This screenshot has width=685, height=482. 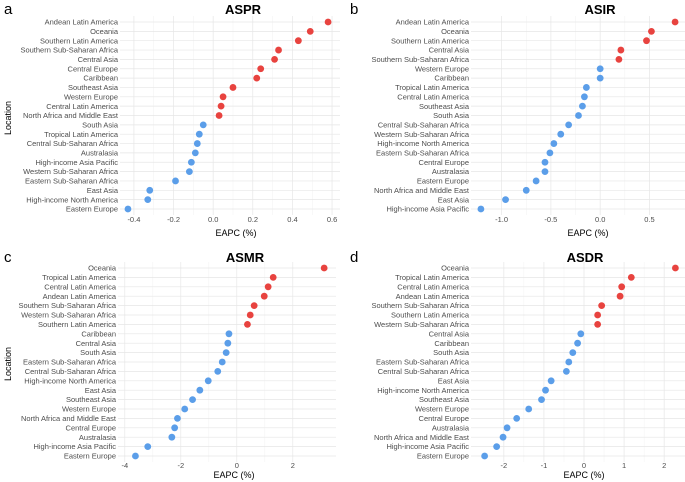 I want to click on grid, so click(x=578, y=115).